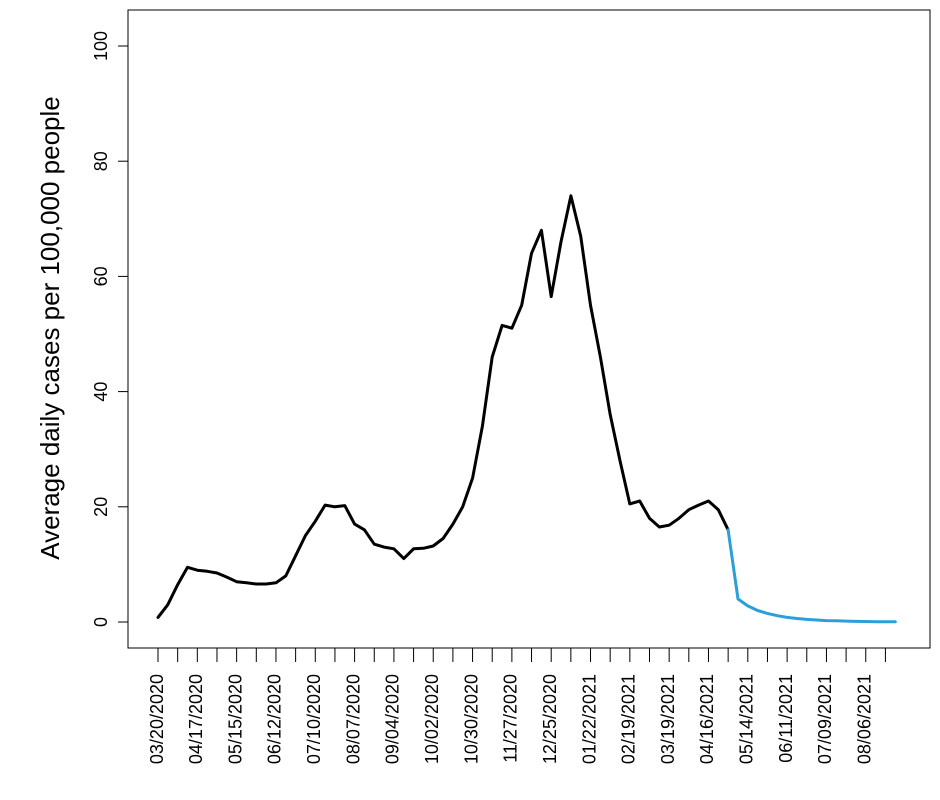  I want to click on y-tick-label: 0, so click(101, 622).